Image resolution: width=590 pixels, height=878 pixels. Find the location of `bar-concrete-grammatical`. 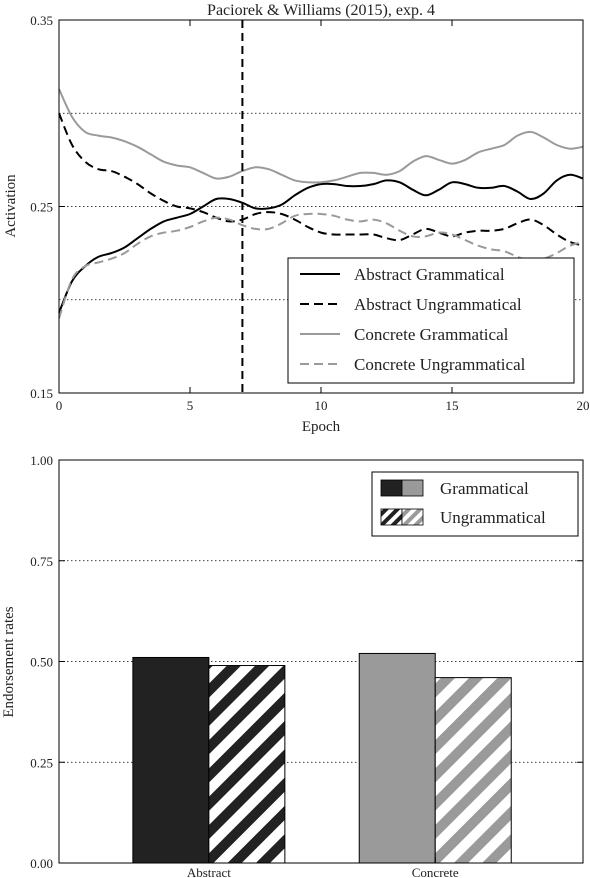

bar-concrete-grammatical is located at coordinates (397, 758).